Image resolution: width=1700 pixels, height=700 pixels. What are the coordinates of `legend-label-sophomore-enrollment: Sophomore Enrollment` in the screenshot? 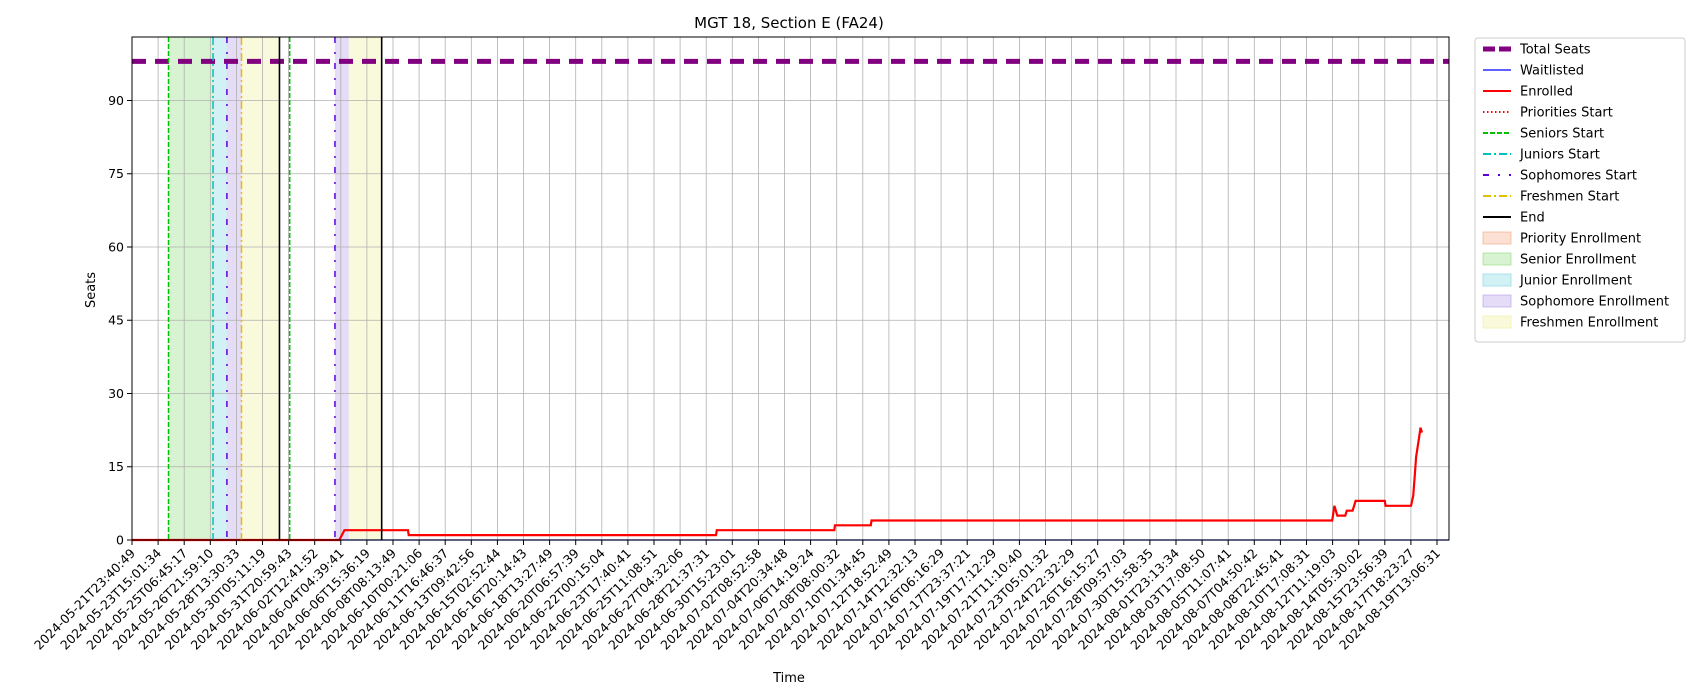 It's located at (1594, 302).